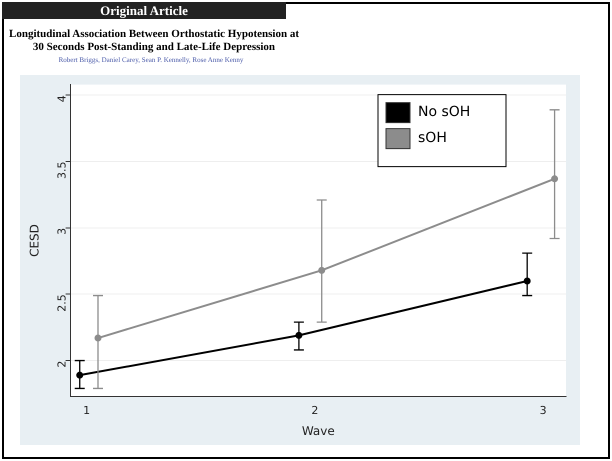  Describe the element at coordinates (61, 364) in the screenshot. I see `y-tick-label: 2` at that location.